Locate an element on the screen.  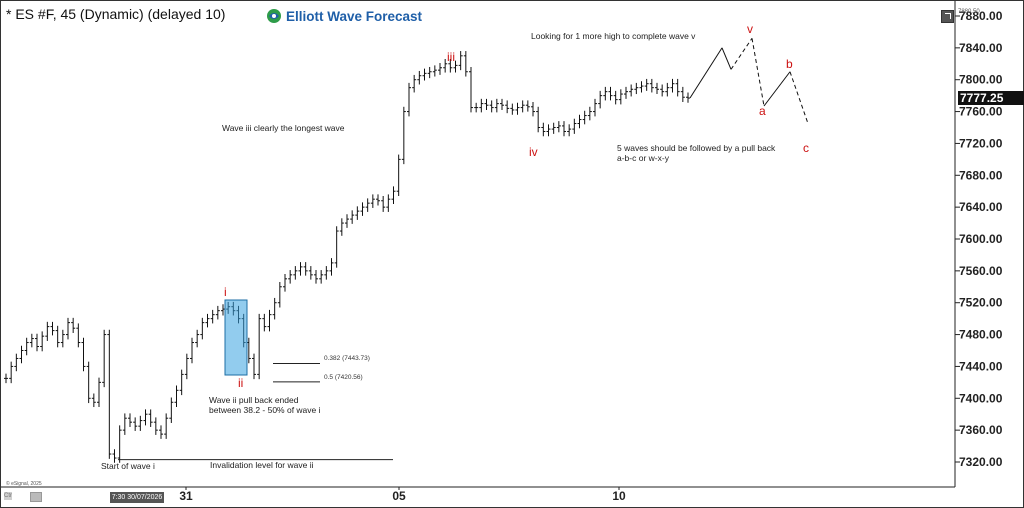
y-tick-label: 7720.00 is located at coordinates (981, 143).